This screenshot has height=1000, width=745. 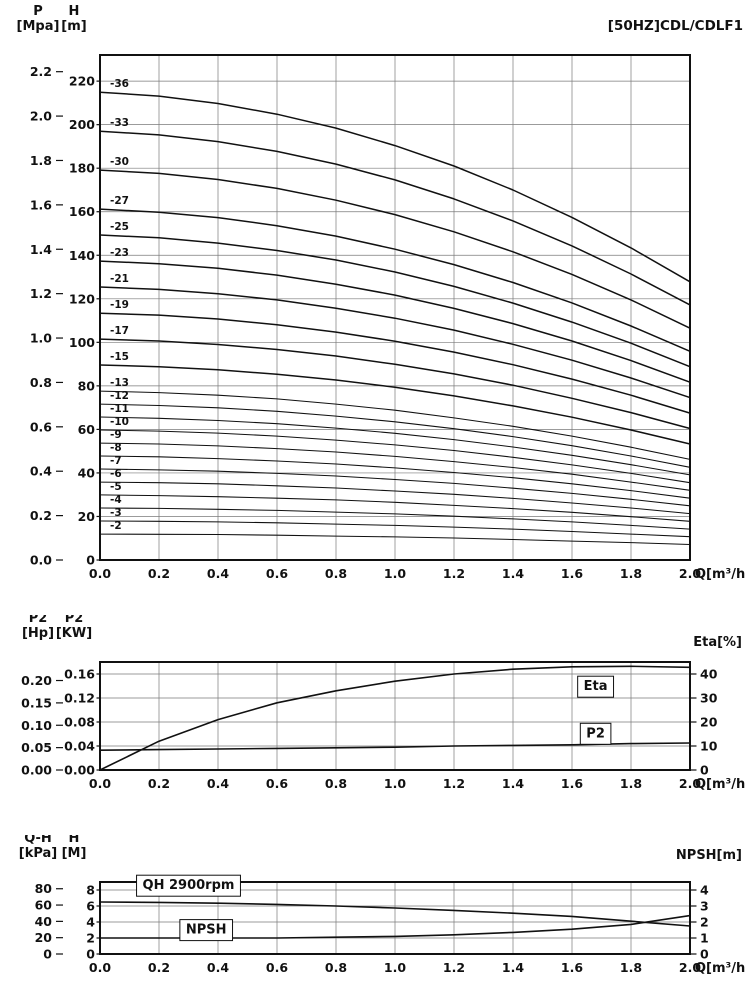 I want to click on left-axis-2-tick-label: 0.04, so click(x=79, y=746).